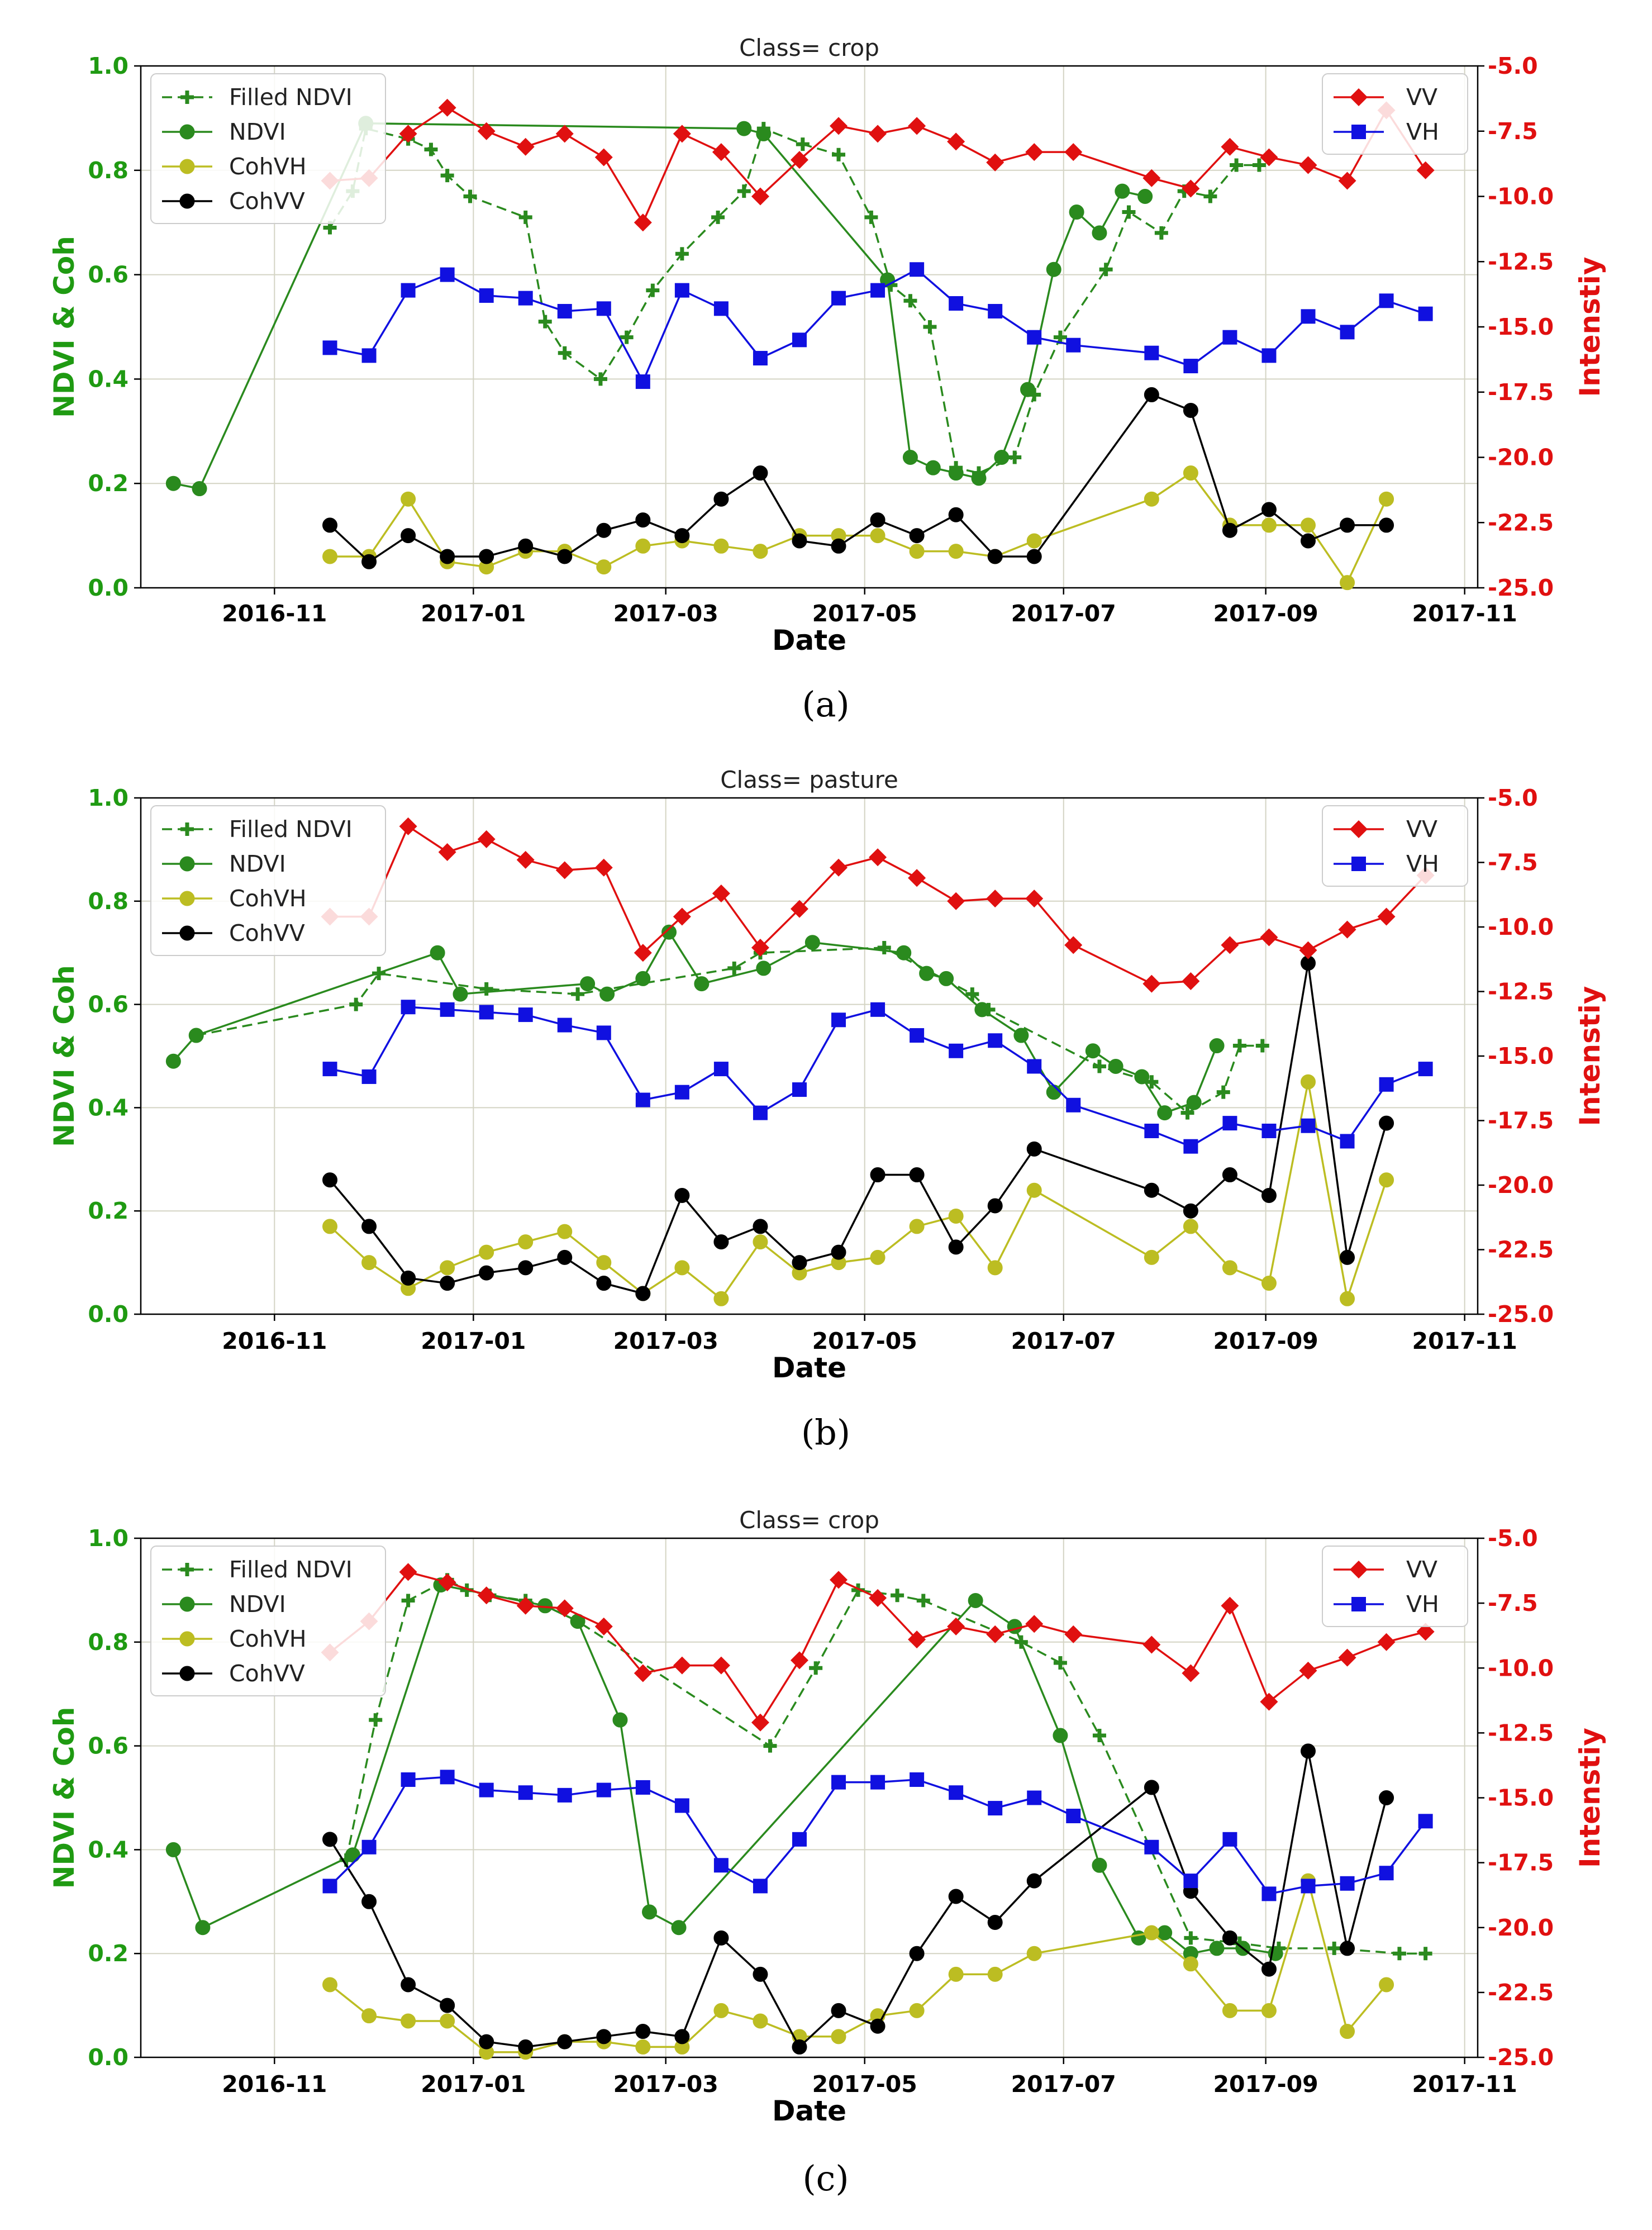  I want to click on y-left-tick-label: 0.4, so click(108, 1850).